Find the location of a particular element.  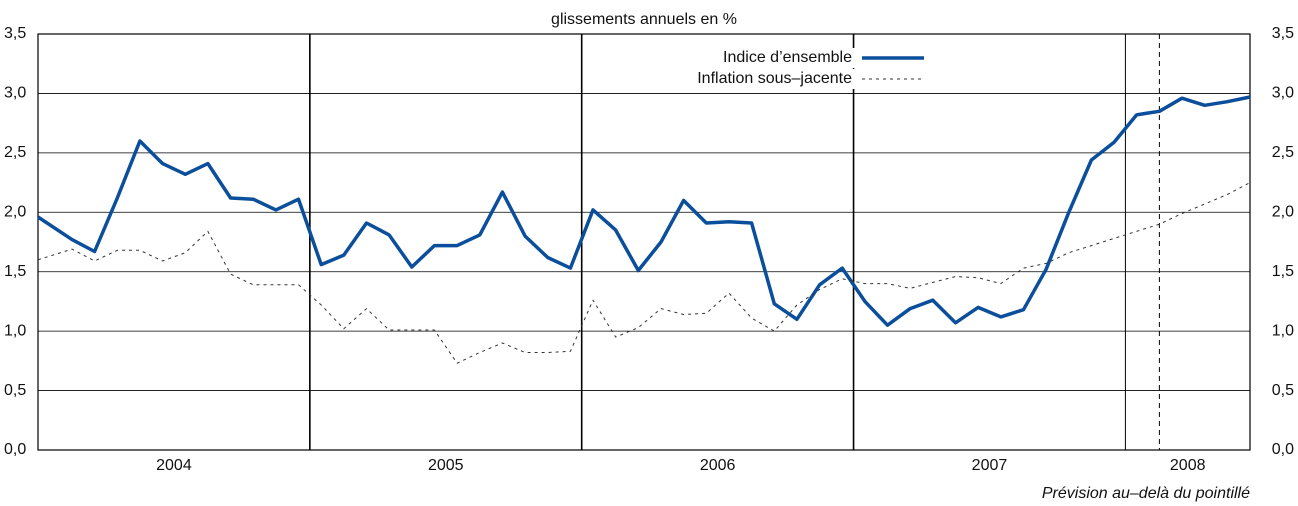

x-tick-label: 2004 is located at coordinates (174, 465).